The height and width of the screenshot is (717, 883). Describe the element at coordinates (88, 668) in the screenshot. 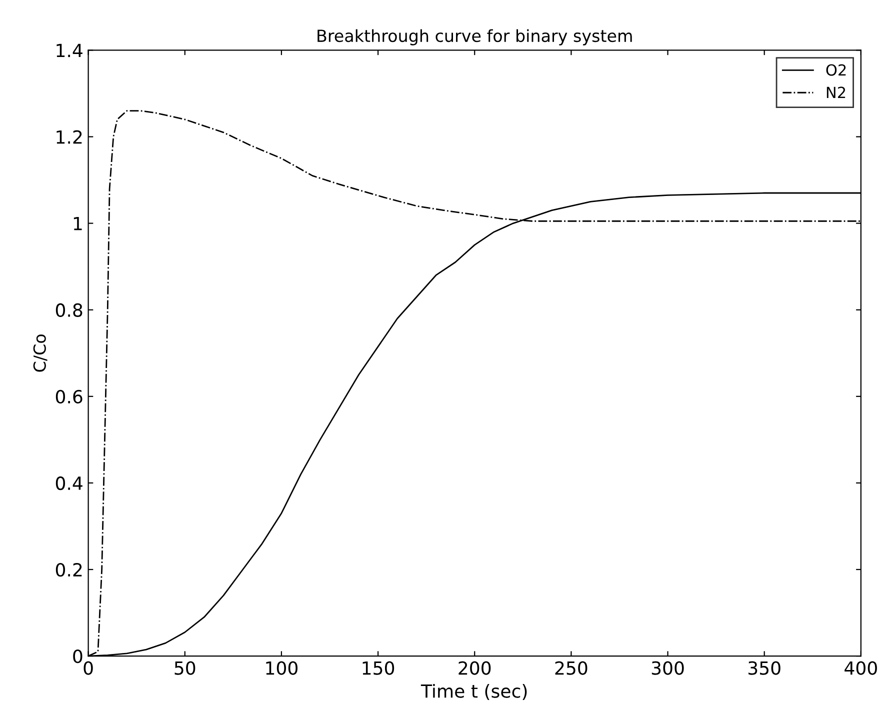

I see `x-tick-label: 0` at that location.